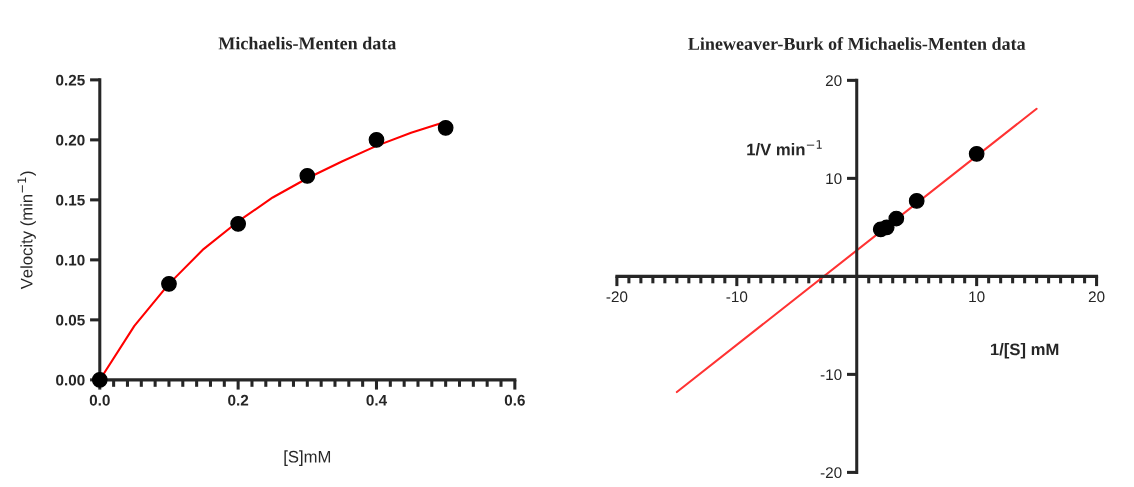 Image resolution: width=1134 pixels, height=487 pixels. Describe the element at coordinates (784, 148) in the screenshot. I see `y-axis-title: 1/V min$^{−1}$` at that location.